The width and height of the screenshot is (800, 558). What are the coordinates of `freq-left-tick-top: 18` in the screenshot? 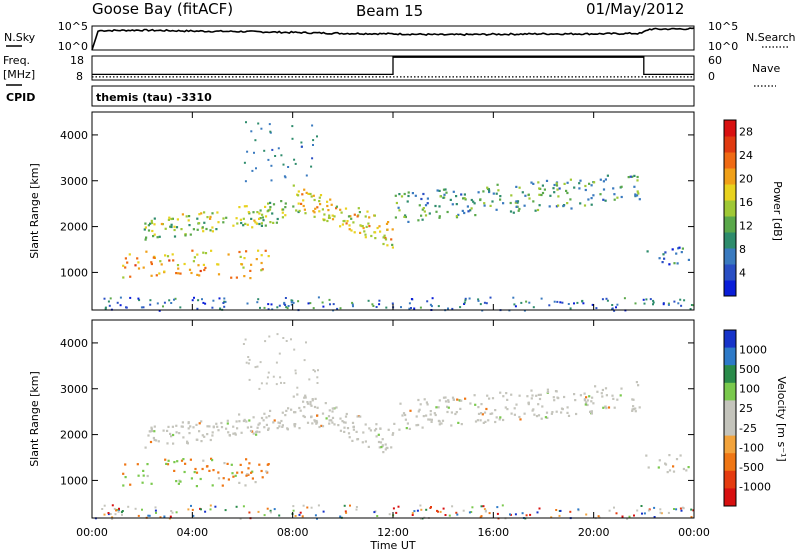 It's located at (77, 60).